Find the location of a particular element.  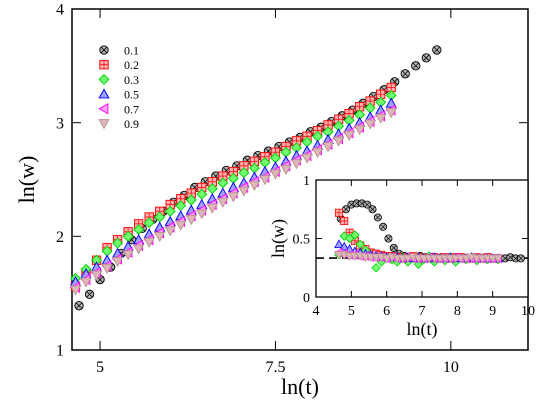

inset-plot-x-tick-label: 8 is located at coordinates (457, 311).